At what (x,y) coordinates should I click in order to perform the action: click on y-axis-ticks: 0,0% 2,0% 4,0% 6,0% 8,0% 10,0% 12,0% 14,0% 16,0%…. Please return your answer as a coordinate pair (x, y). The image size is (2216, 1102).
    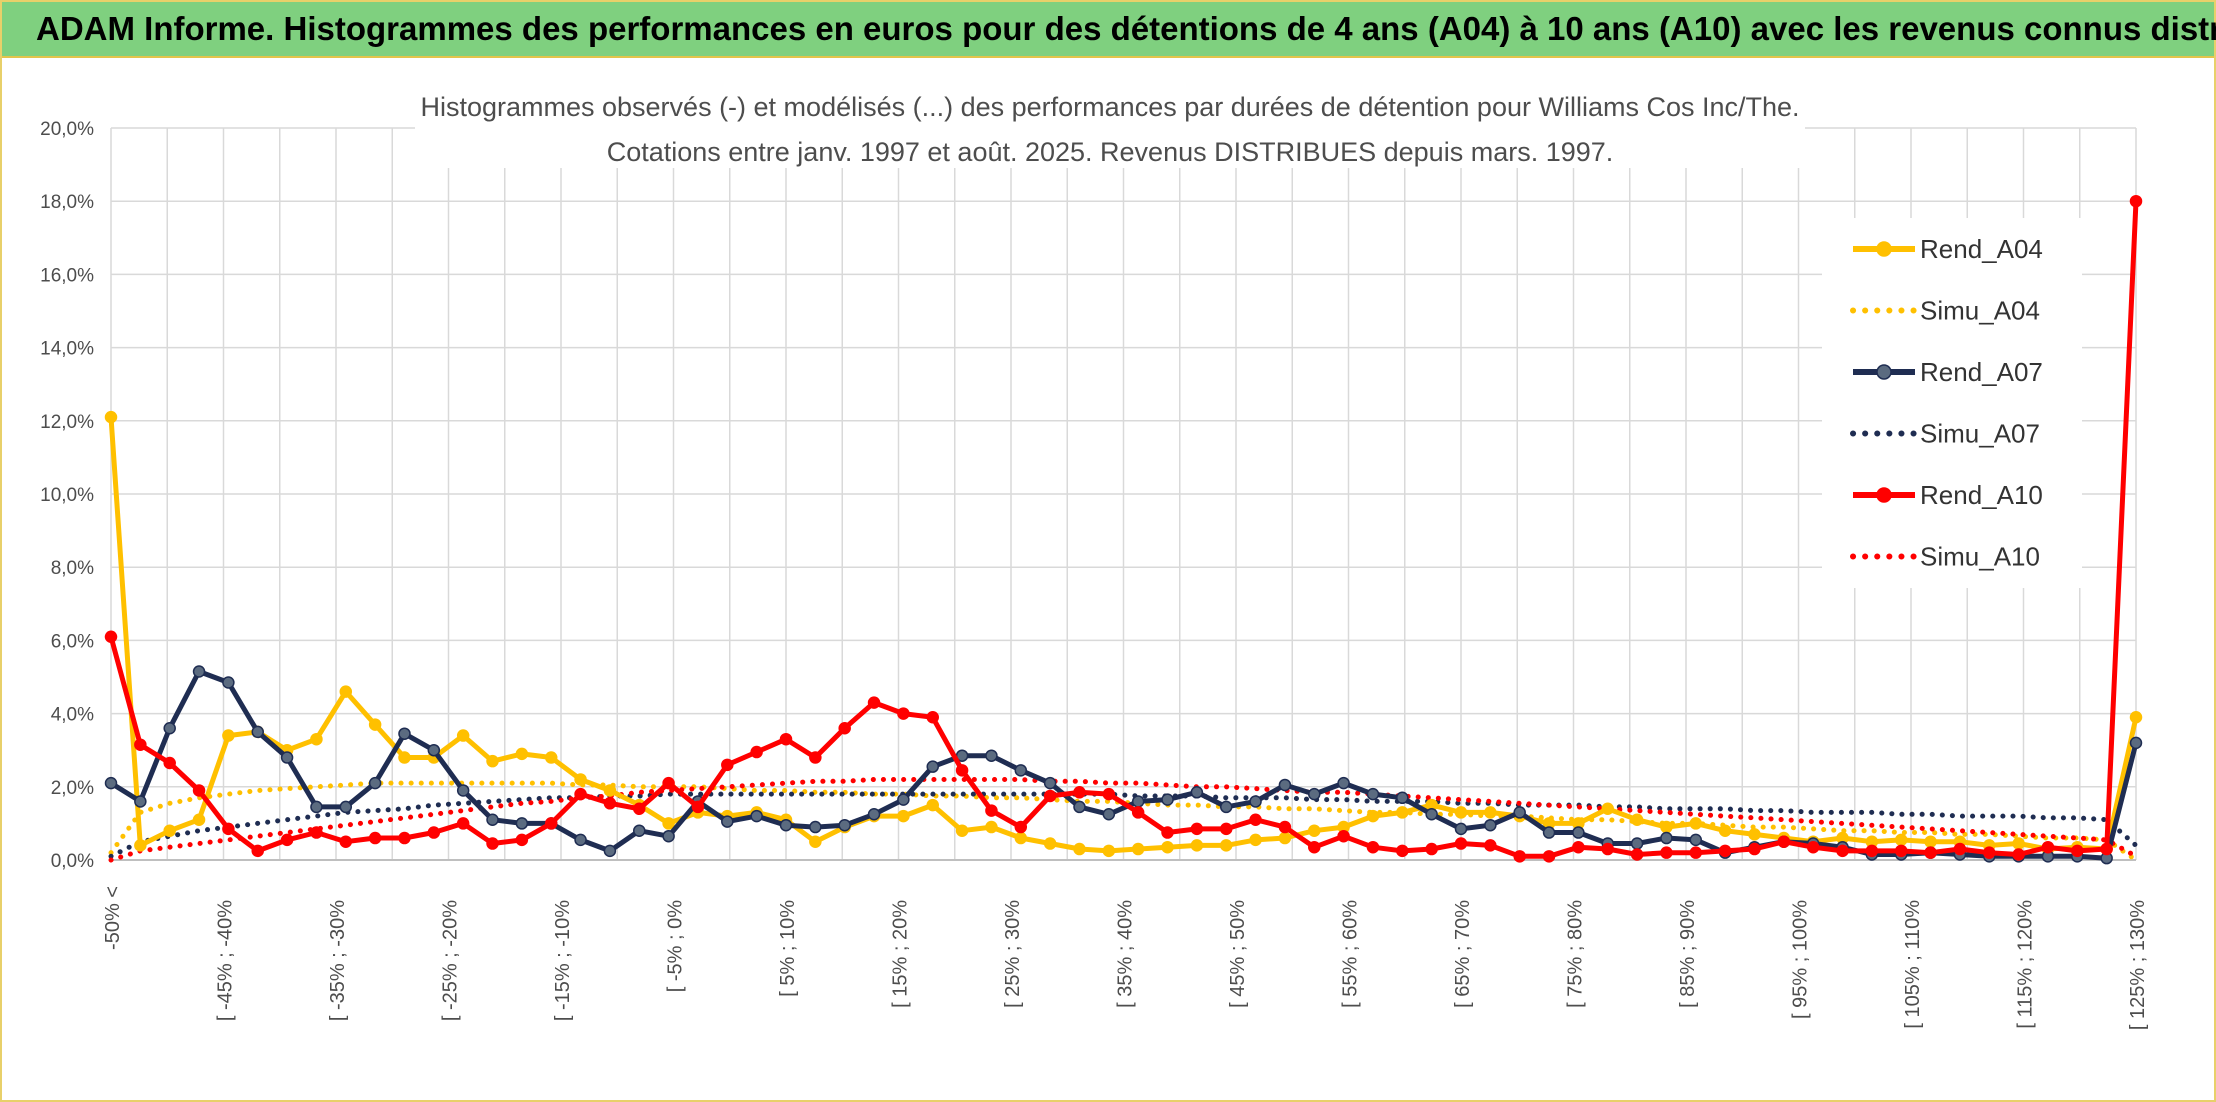
    Looking at the image, I should click on (67, 495).